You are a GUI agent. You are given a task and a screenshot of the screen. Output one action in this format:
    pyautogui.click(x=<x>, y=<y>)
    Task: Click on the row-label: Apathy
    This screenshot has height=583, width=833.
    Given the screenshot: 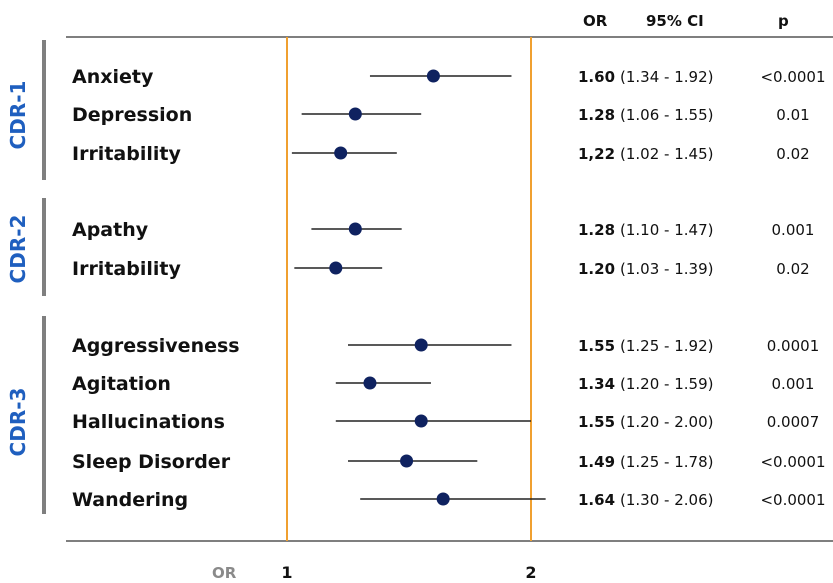 What is the action you would take?
    pyautogui.click(x=110, y=230)
    